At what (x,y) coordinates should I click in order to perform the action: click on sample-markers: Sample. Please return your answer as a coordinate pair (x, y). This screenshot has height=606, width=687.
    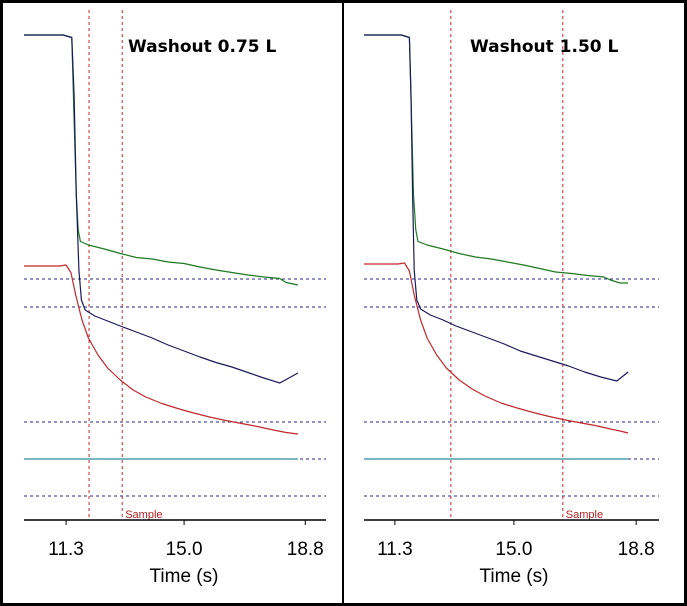
    Looking at the image, I should click on (125, 265).